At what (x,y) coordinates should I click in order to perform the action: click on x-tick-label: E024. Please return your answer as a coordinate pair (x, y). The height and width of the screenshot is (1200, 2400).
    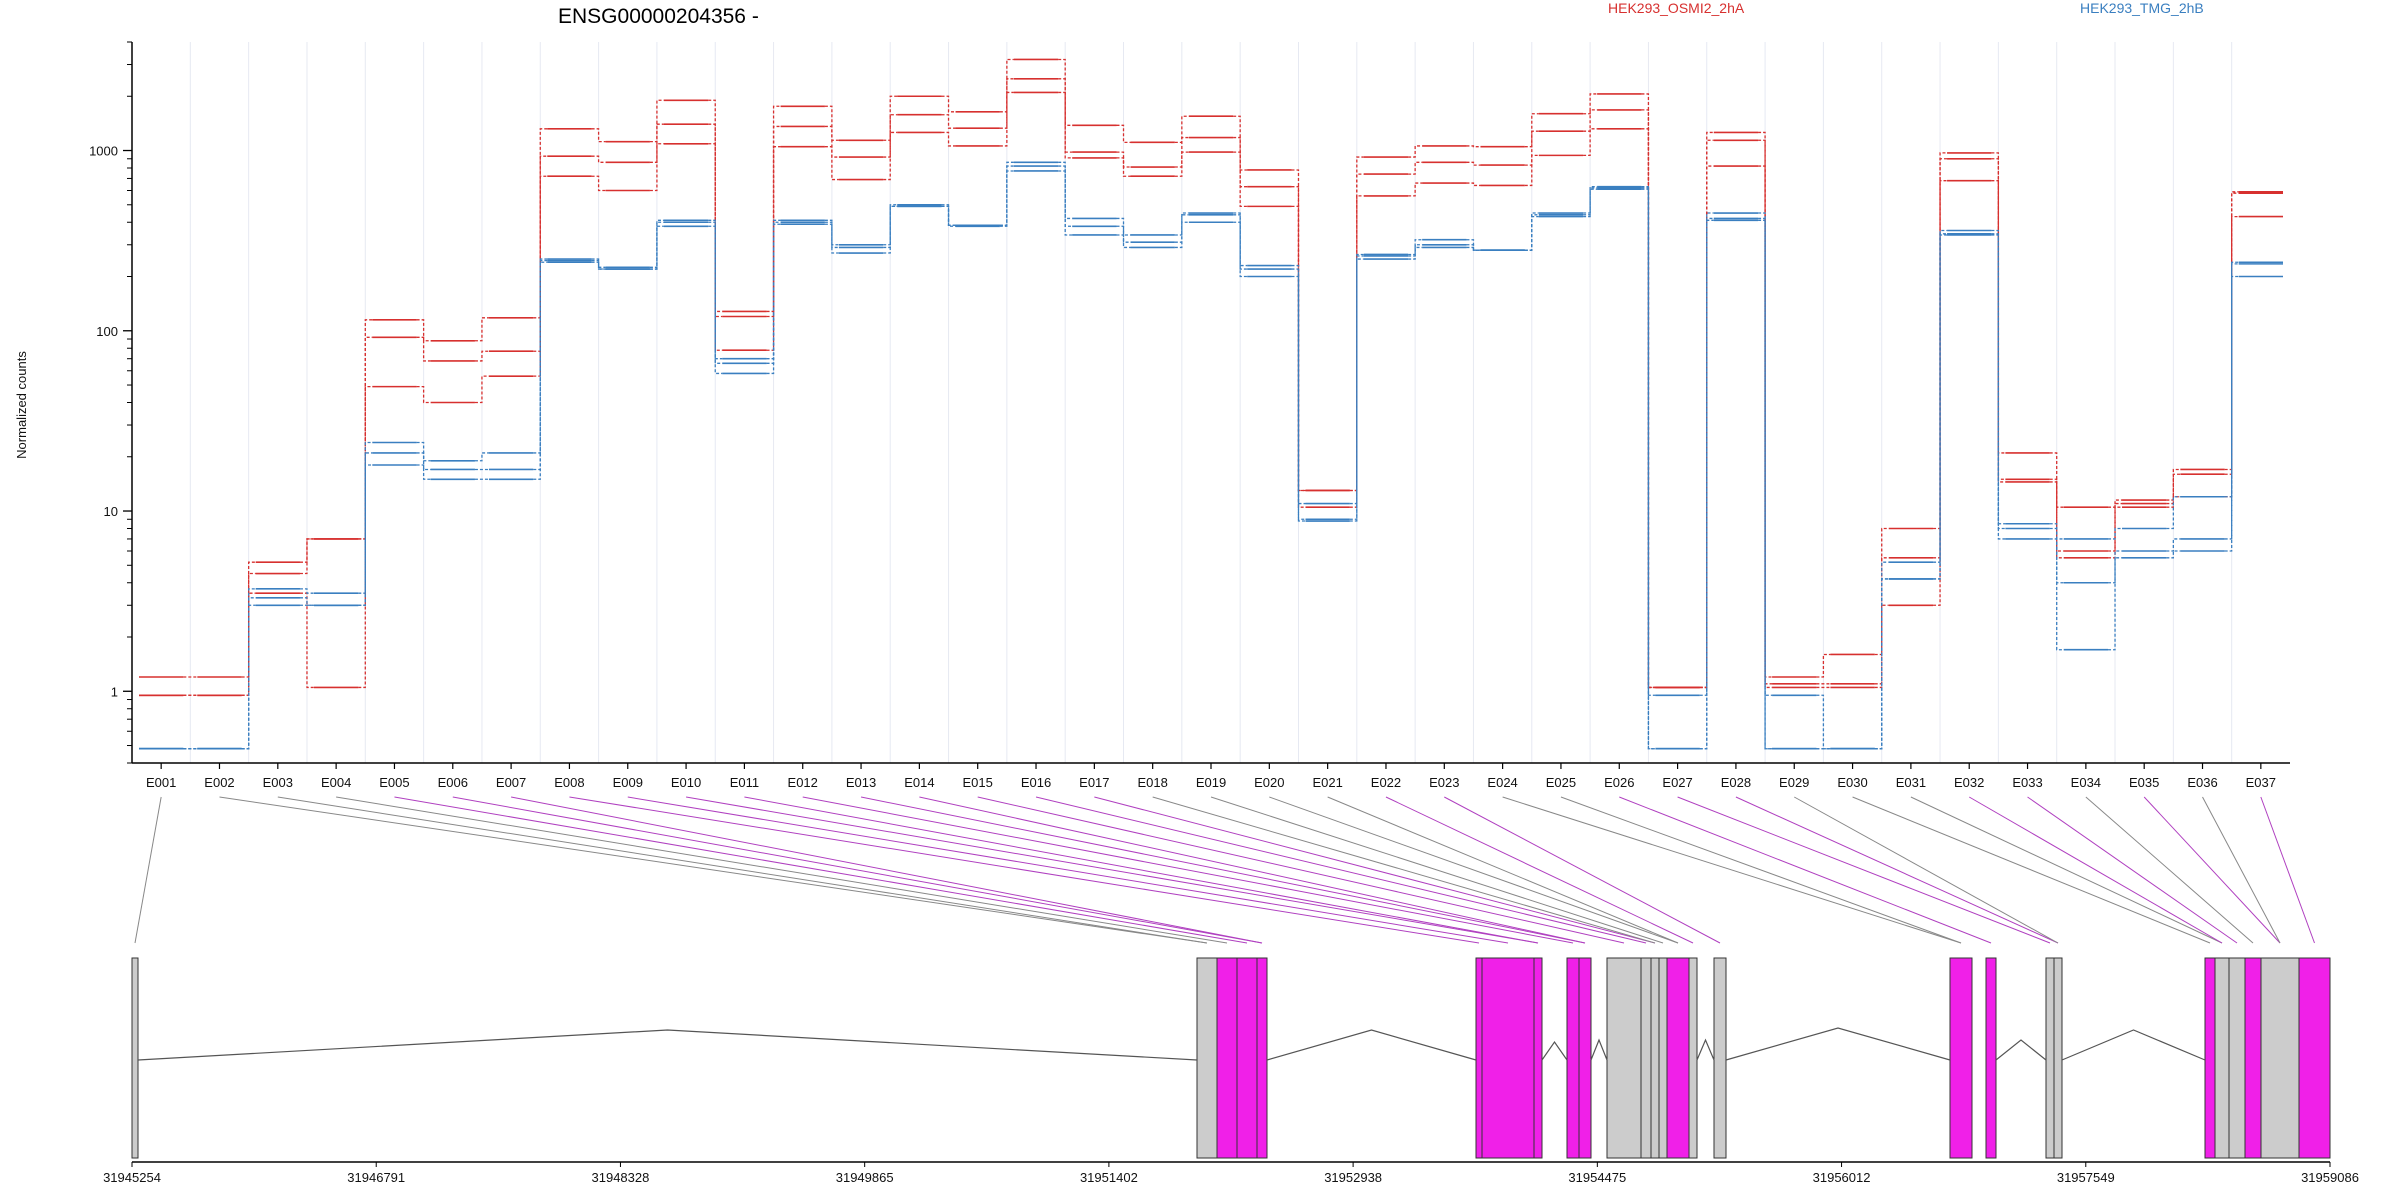
    Looking at the image, I should click on (1502, 782).